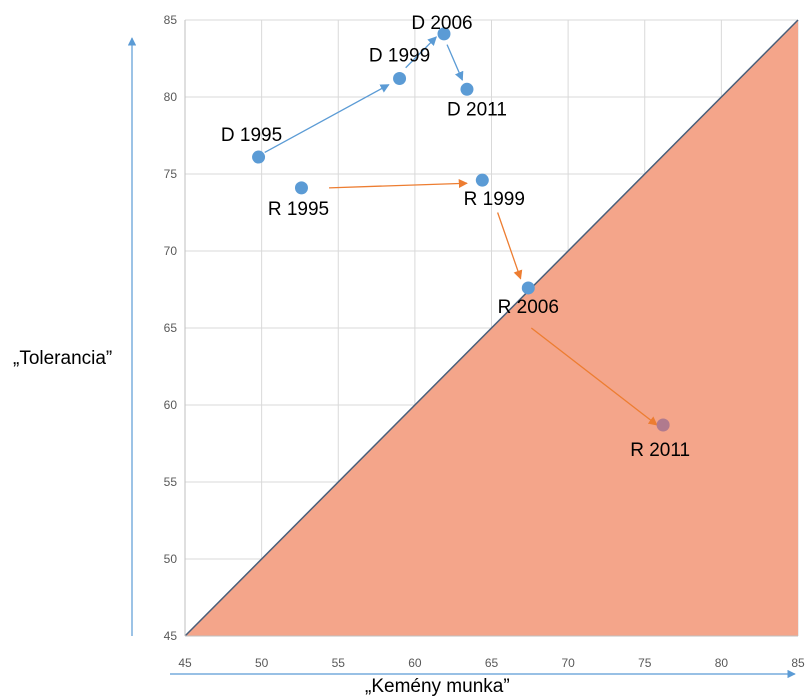 The height and width of the screenshot is (698, 805). Describe the element at coordinates (415, 663) in the screenshot. I see `x-tick-label: 60` at that location.